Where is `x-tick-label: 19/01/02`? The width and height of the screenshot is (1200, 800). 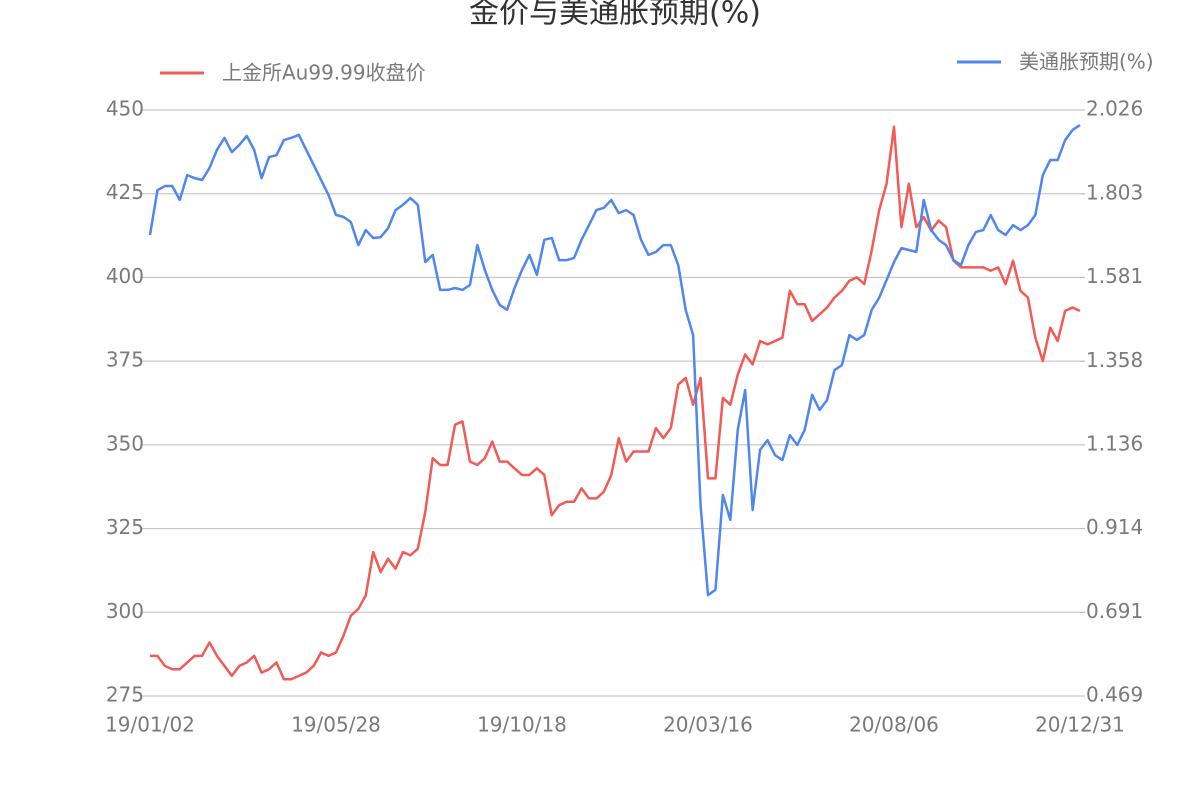
x-tick-label: 19/01/02 is located at coordinates (150, 725).